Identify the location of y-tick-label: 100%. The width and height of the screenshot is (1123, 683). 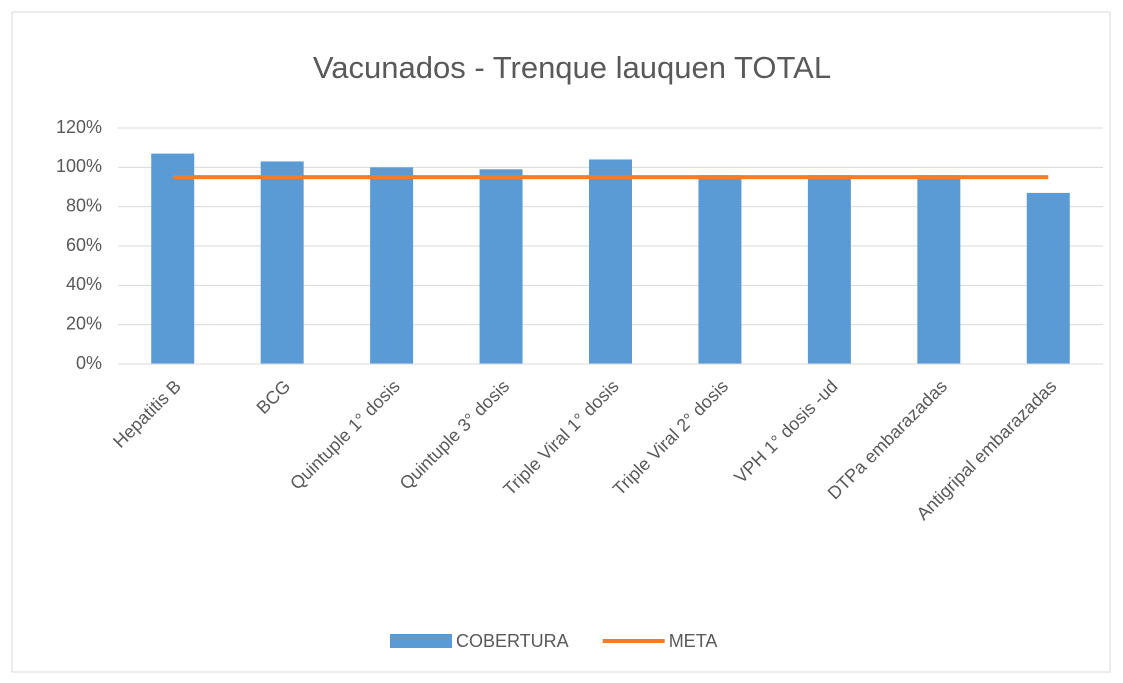
(79, 166).